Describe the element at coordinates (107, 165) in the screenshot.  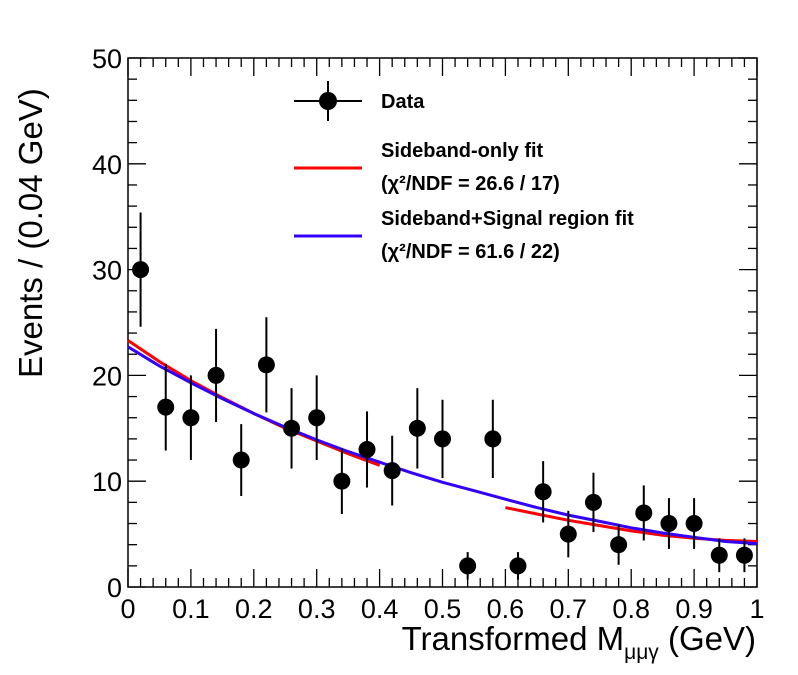
I see `y-tick-label: 40` at that location.